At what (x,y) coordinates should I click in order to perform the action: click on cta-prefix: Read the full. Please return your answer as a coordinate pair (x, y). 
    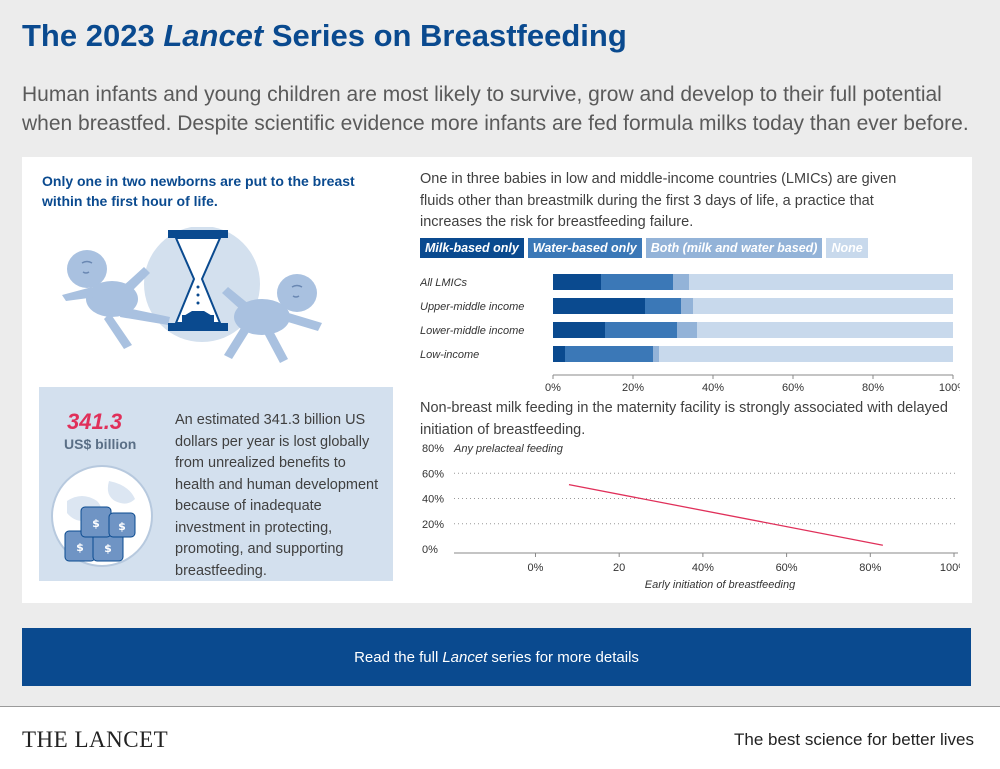
    Looking at the image, I should click on (396, 657).